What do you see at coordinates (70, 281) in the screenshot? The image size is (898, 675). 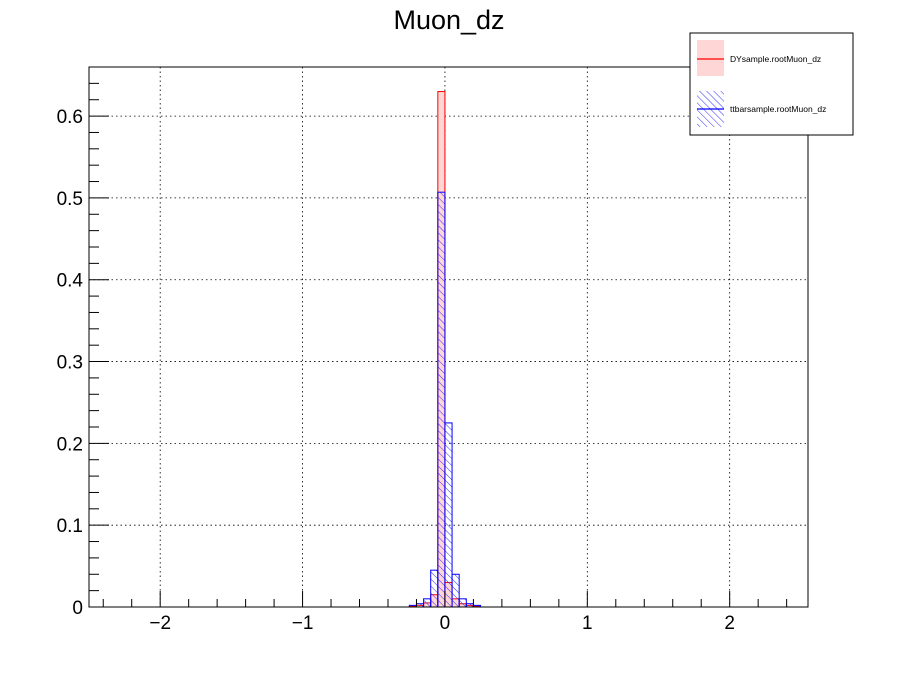 I see `y-tick-label: 0.4` at bounding box center [70, 281].